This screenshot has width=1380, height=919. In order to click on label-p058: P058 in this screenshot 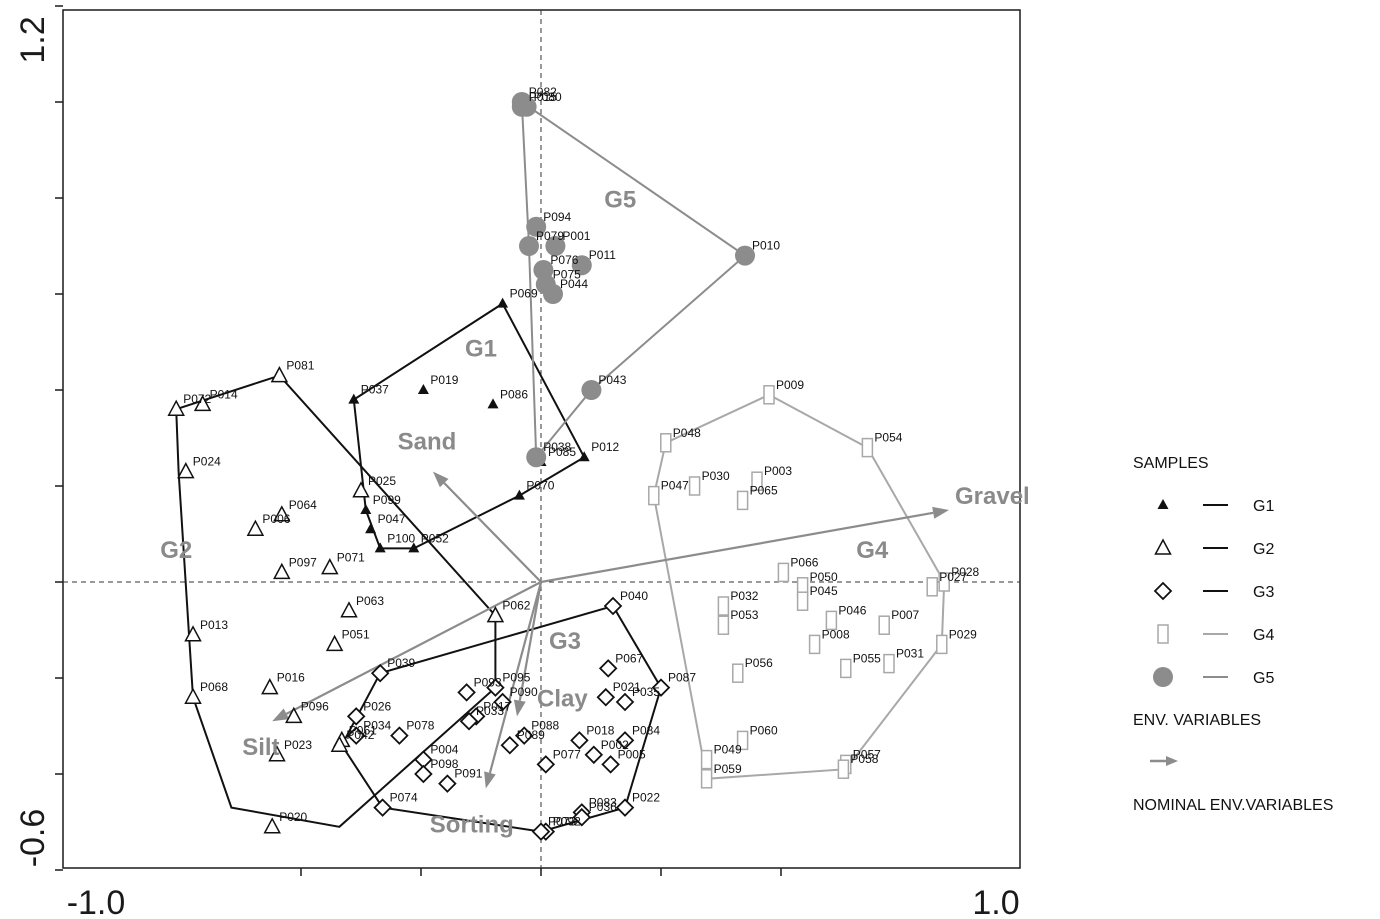, I will do `click(864, 759)`.